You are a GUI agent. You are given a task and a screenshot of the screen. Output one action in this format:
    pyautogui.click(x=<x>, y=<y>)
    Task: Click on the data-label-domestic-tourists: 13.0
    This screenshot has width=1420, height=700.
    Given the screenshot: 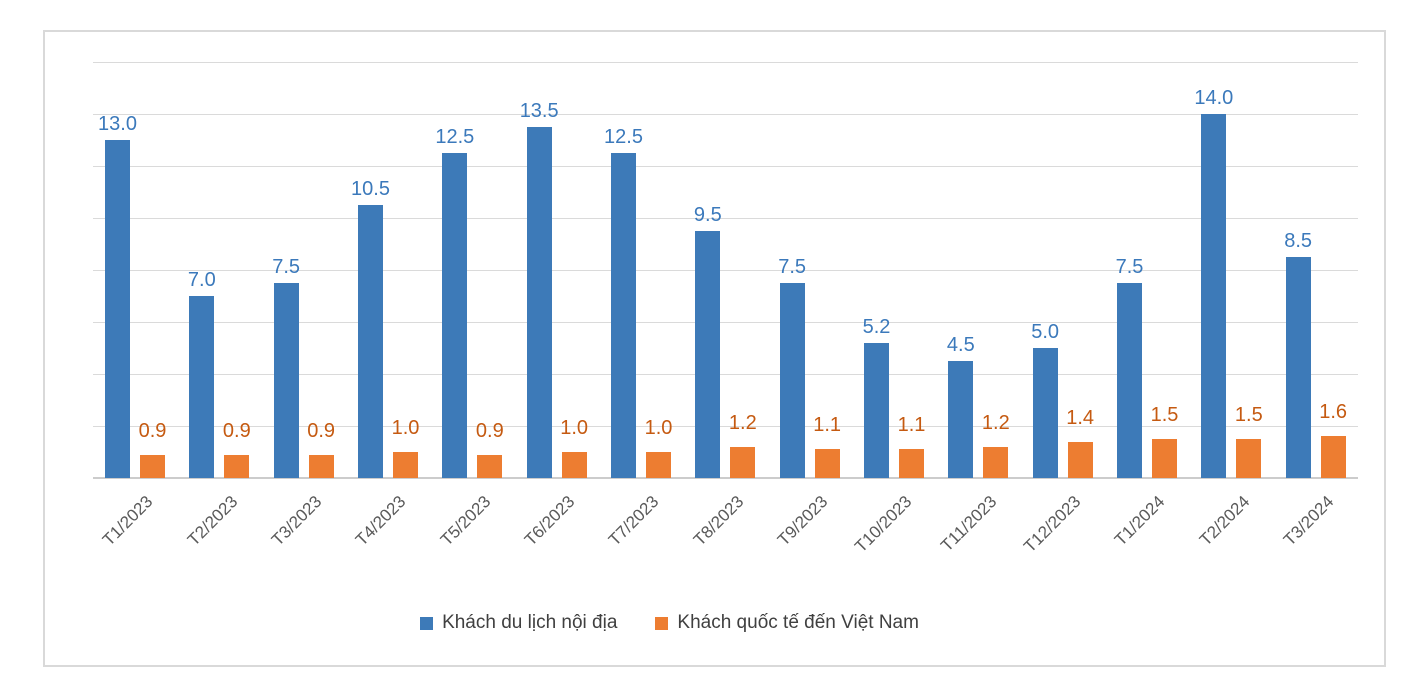 What is the action you would take?
    pyautogui.click(x=117, y=124)
    